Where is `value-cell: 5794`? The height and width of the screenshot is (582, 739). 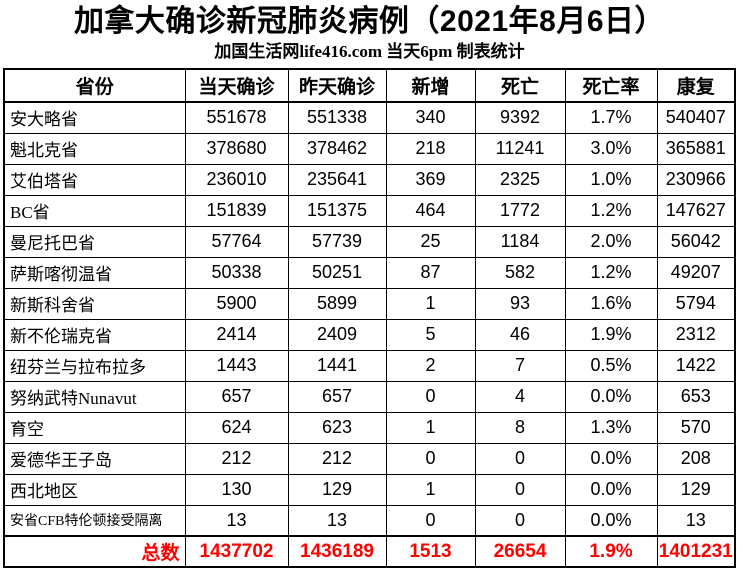
value-cell: 5794 is located at coordinates (696, 303).